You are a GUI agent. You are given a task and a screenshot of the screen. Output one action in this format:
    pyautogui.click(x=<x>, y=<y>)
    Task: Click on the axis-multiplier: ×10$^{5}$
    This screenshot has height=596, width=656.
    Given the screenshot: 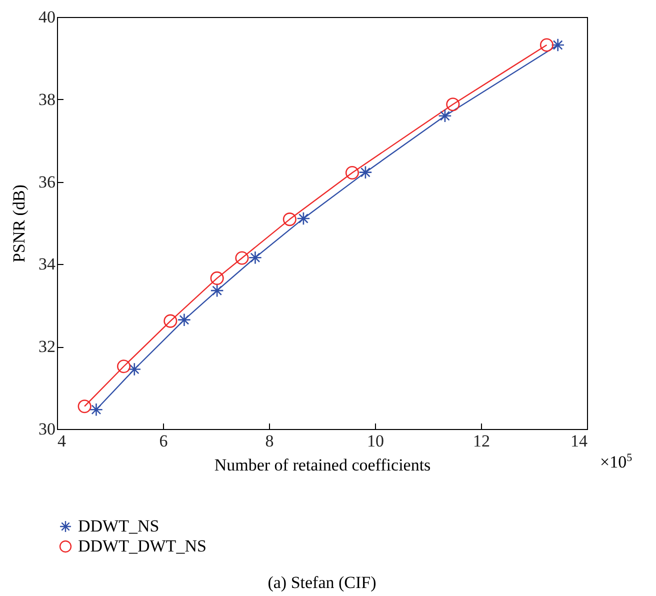 What is the action you would take?
    pyautogui.click(x=616, y=462)
    